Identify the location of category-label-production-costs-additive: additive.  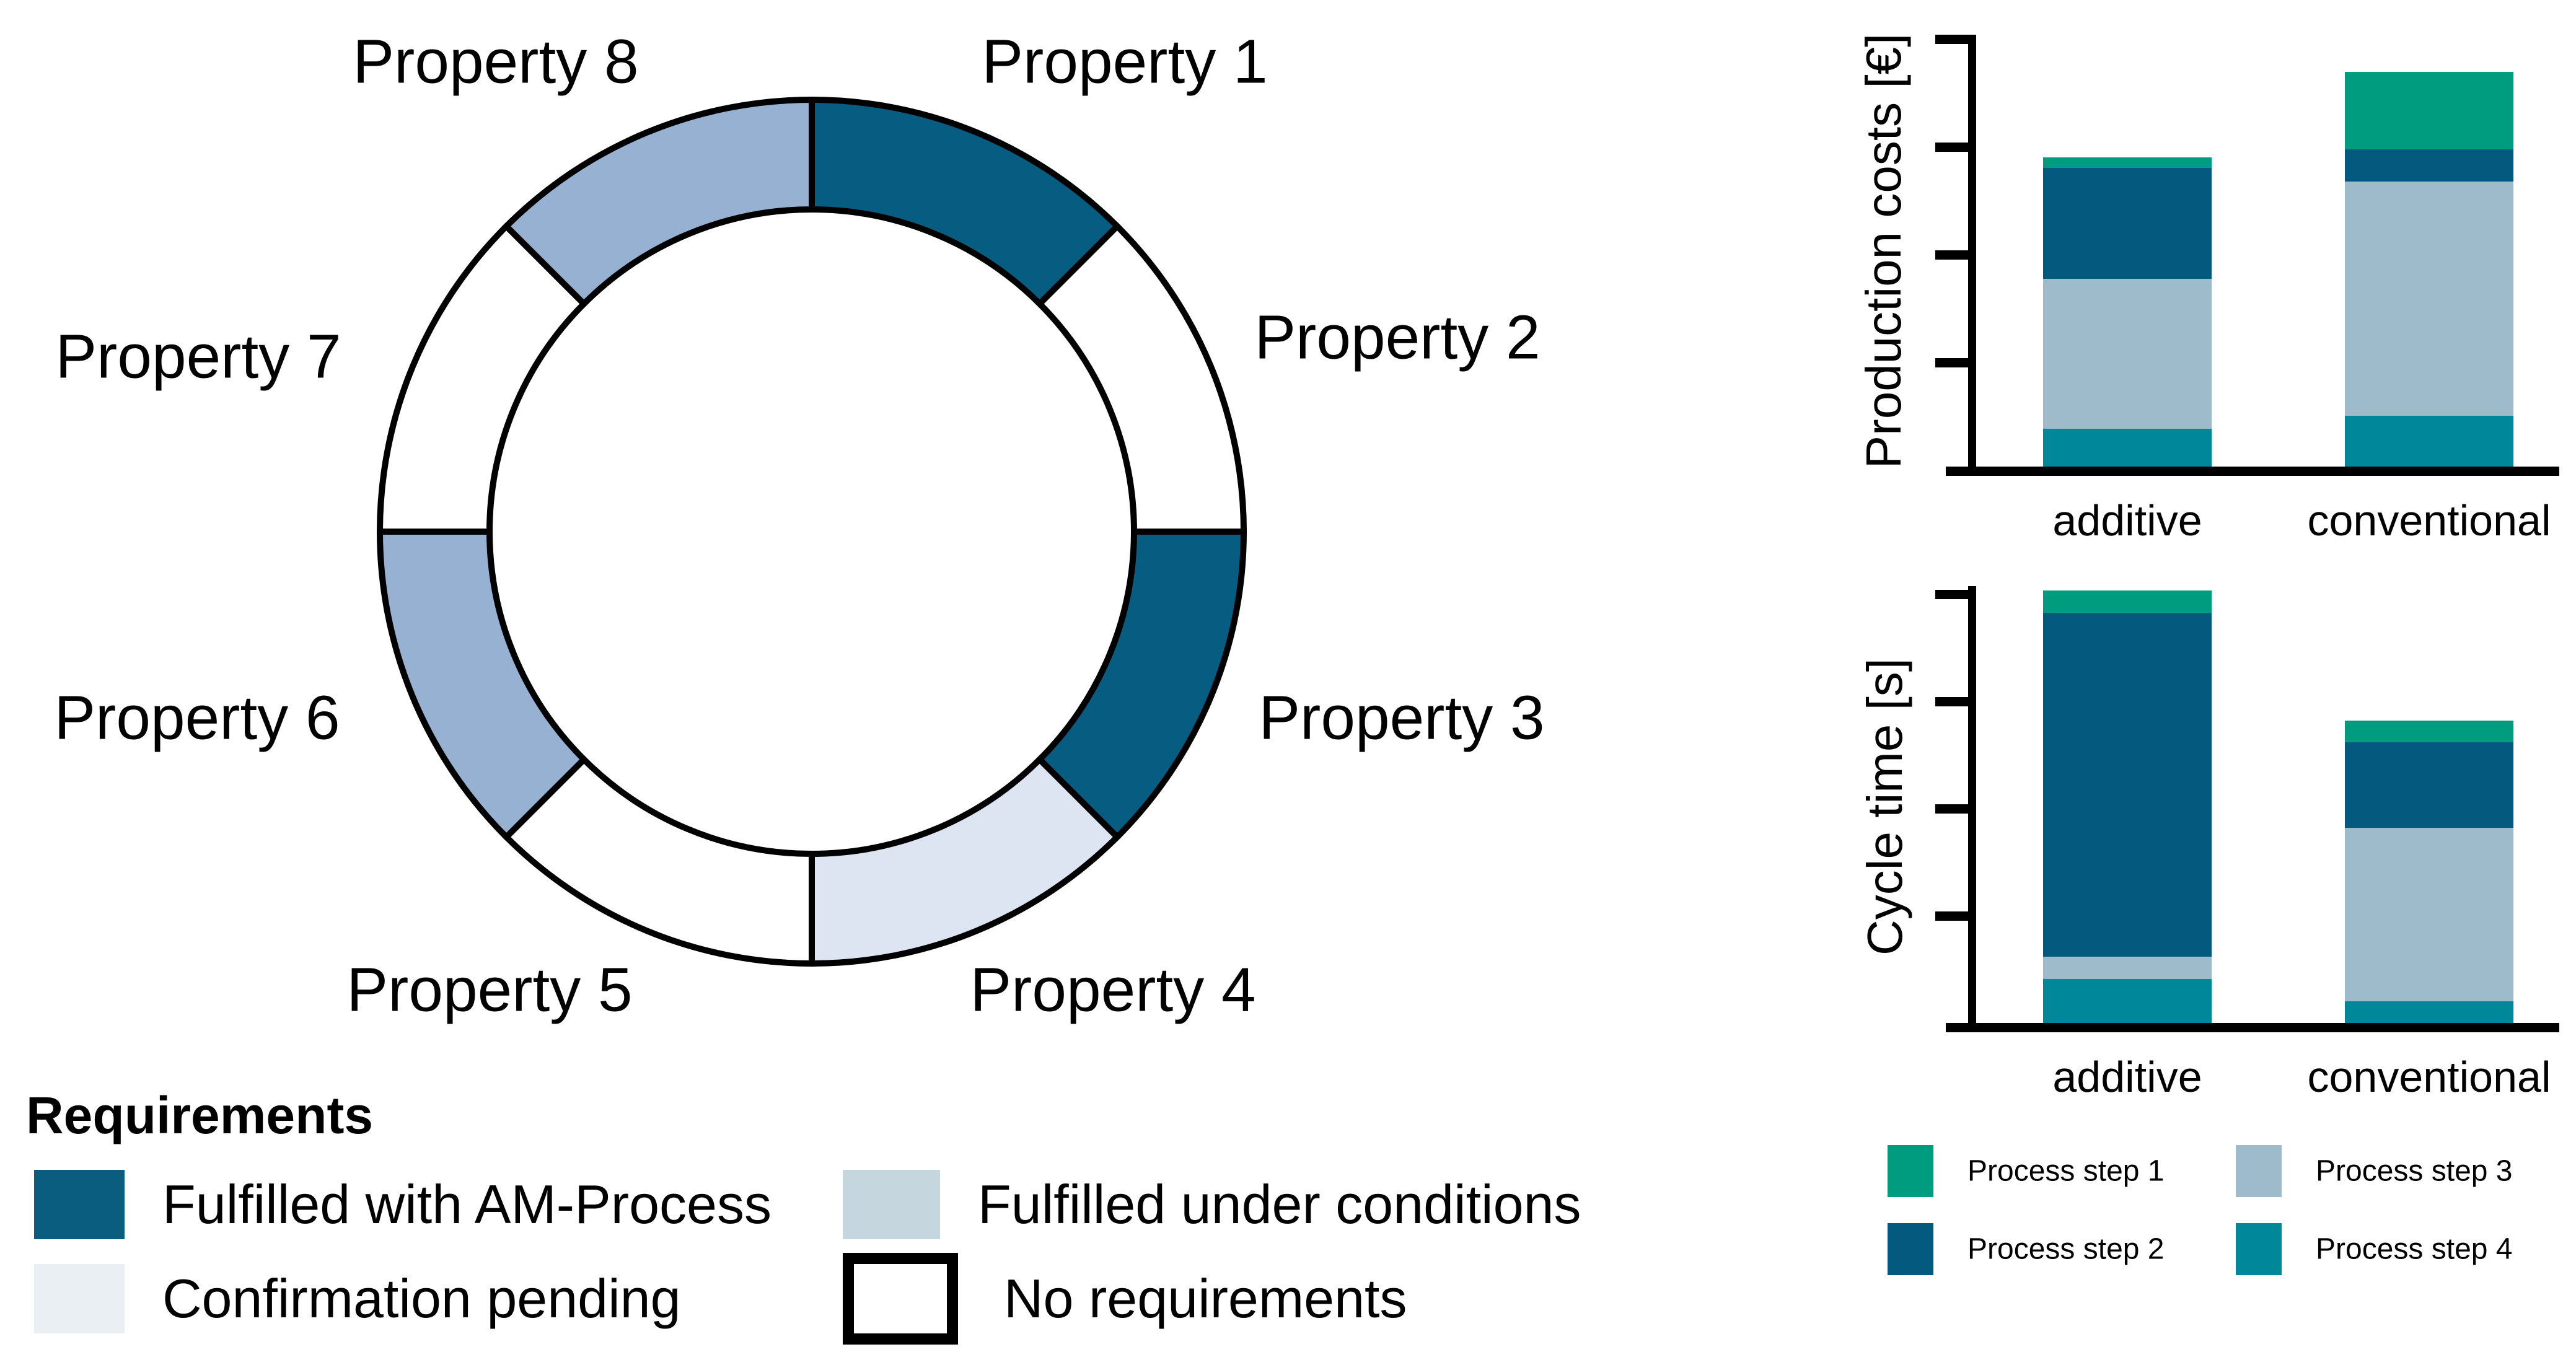
(2127, 520).